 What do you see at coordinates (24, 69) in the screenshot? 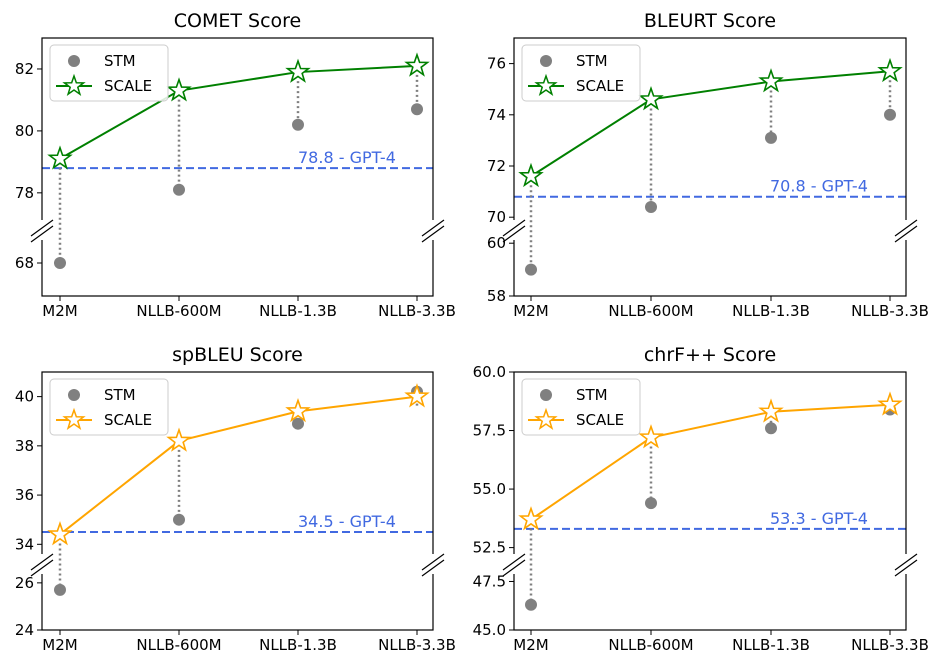
I see `y-tick-label: 82` at bounding box center [24, 69].